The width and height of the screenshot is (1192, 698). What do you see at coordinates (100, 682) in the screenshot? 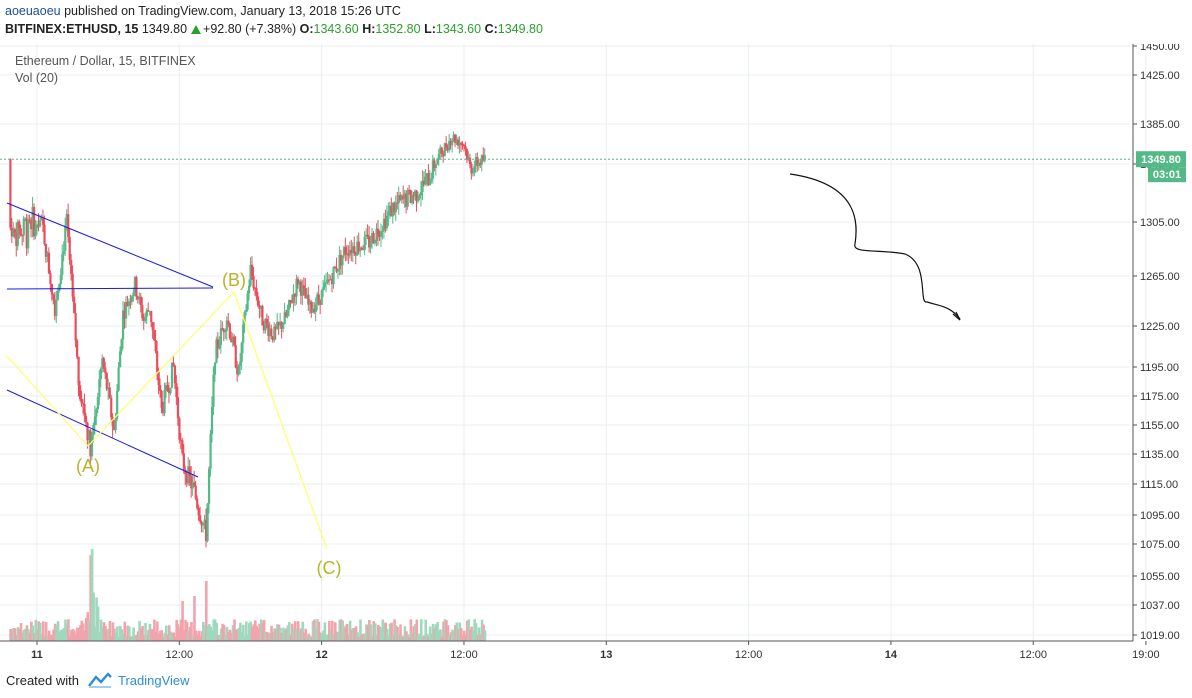
I see `tradingview-logo-icon` at bounding box center [100, 682].